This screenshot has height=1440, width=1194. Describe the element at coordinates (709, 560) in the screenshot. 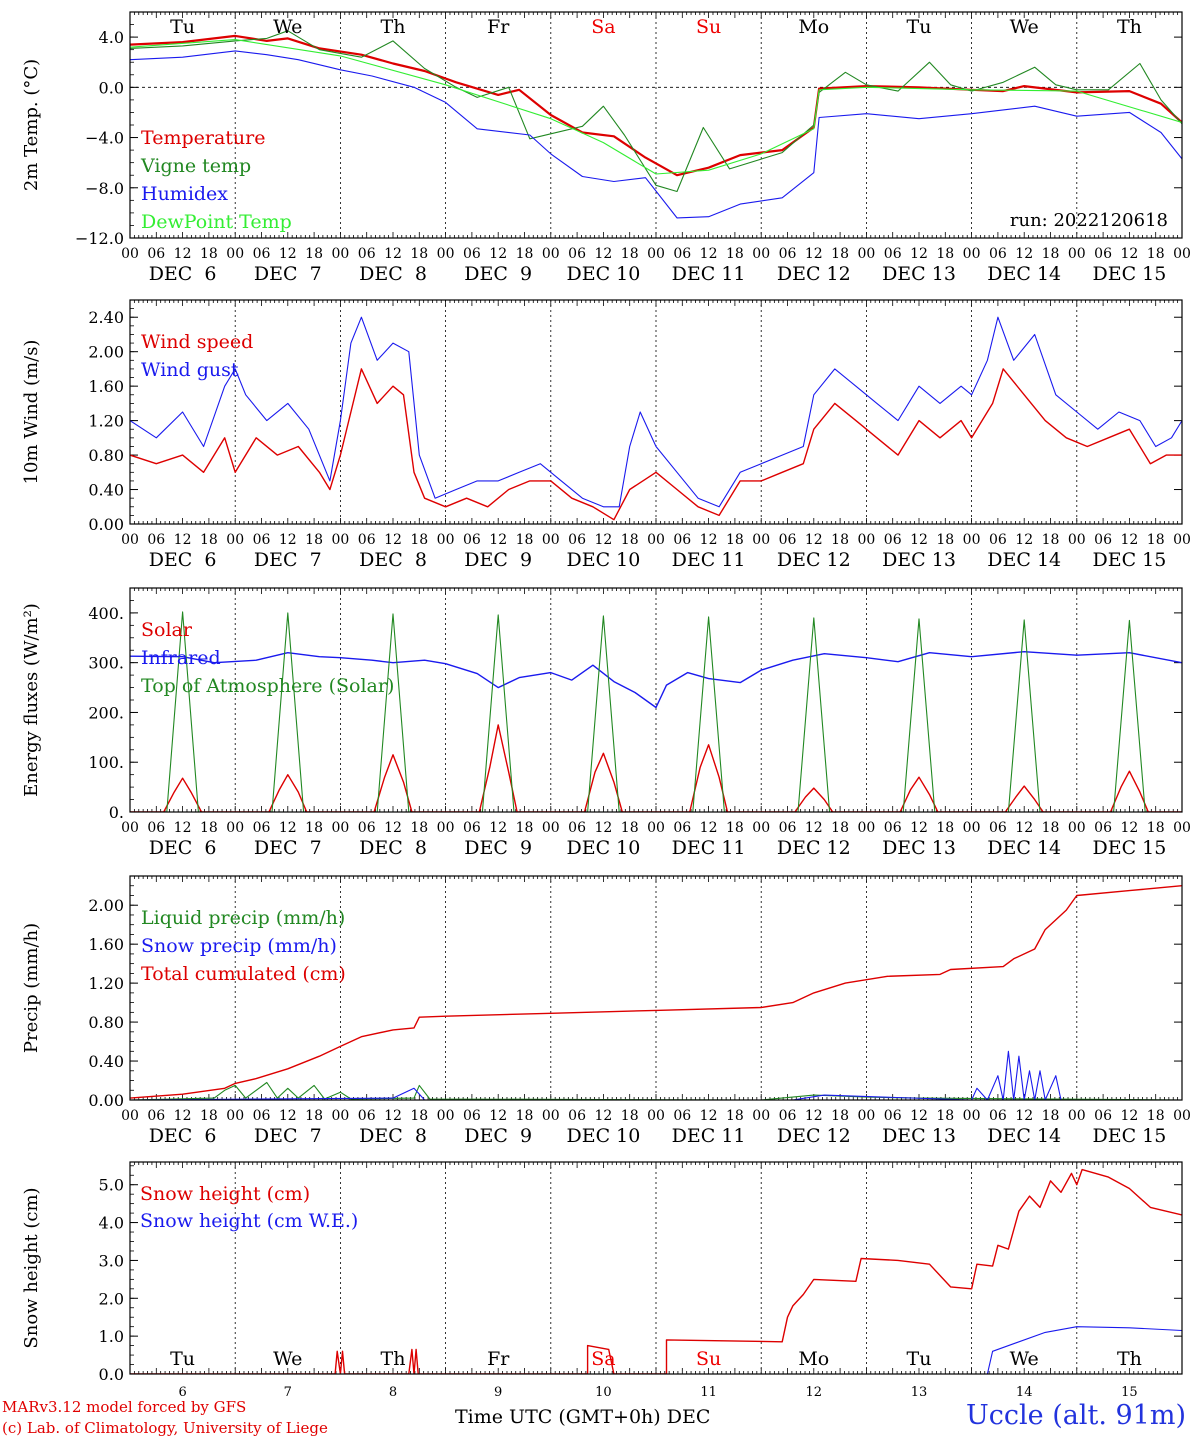

I see `date-label: DEC 11` at that location.